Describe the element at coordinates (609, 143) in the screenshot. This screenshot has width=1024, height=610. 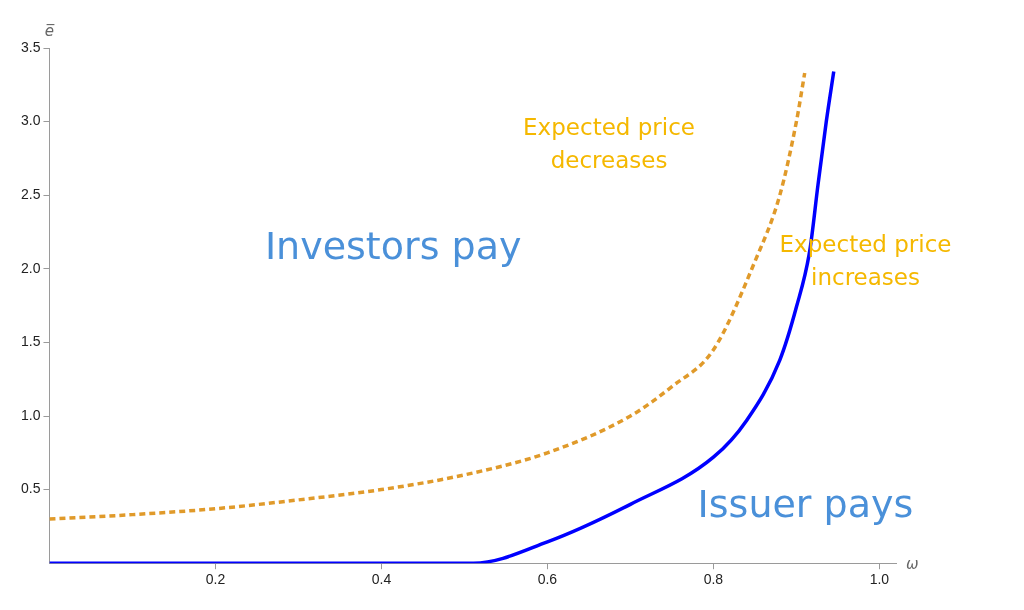
I see `annotation: Expected price decreases` at that location.